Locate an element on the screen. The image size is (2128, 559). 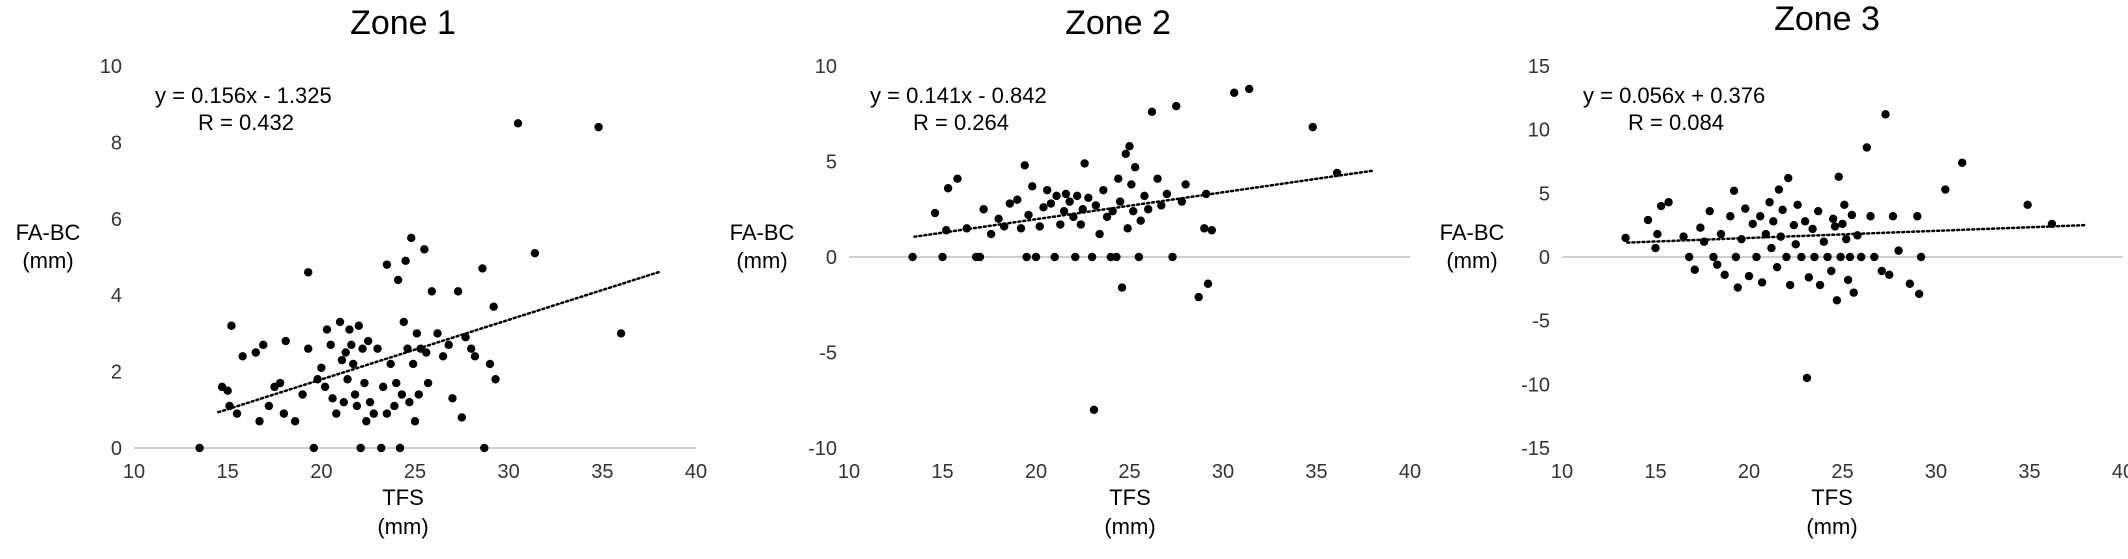
correlation-coefficient: R = 0.084 is located at coordinates (1676, 122).